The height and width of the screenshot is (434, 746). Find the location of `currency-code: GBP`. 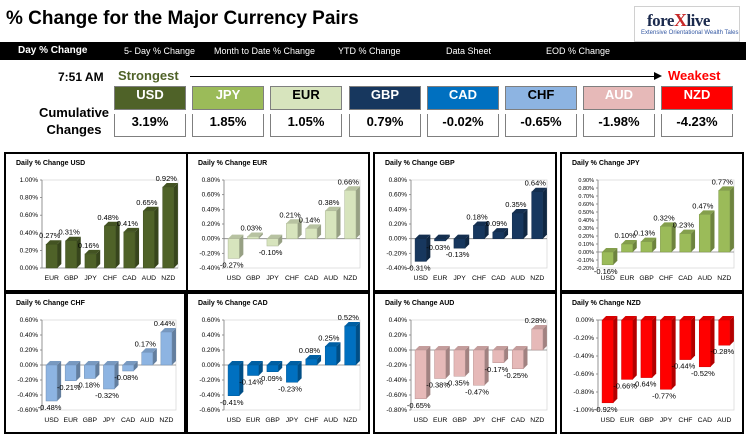

currency-code: GBP is located at coordinates (385, 98).